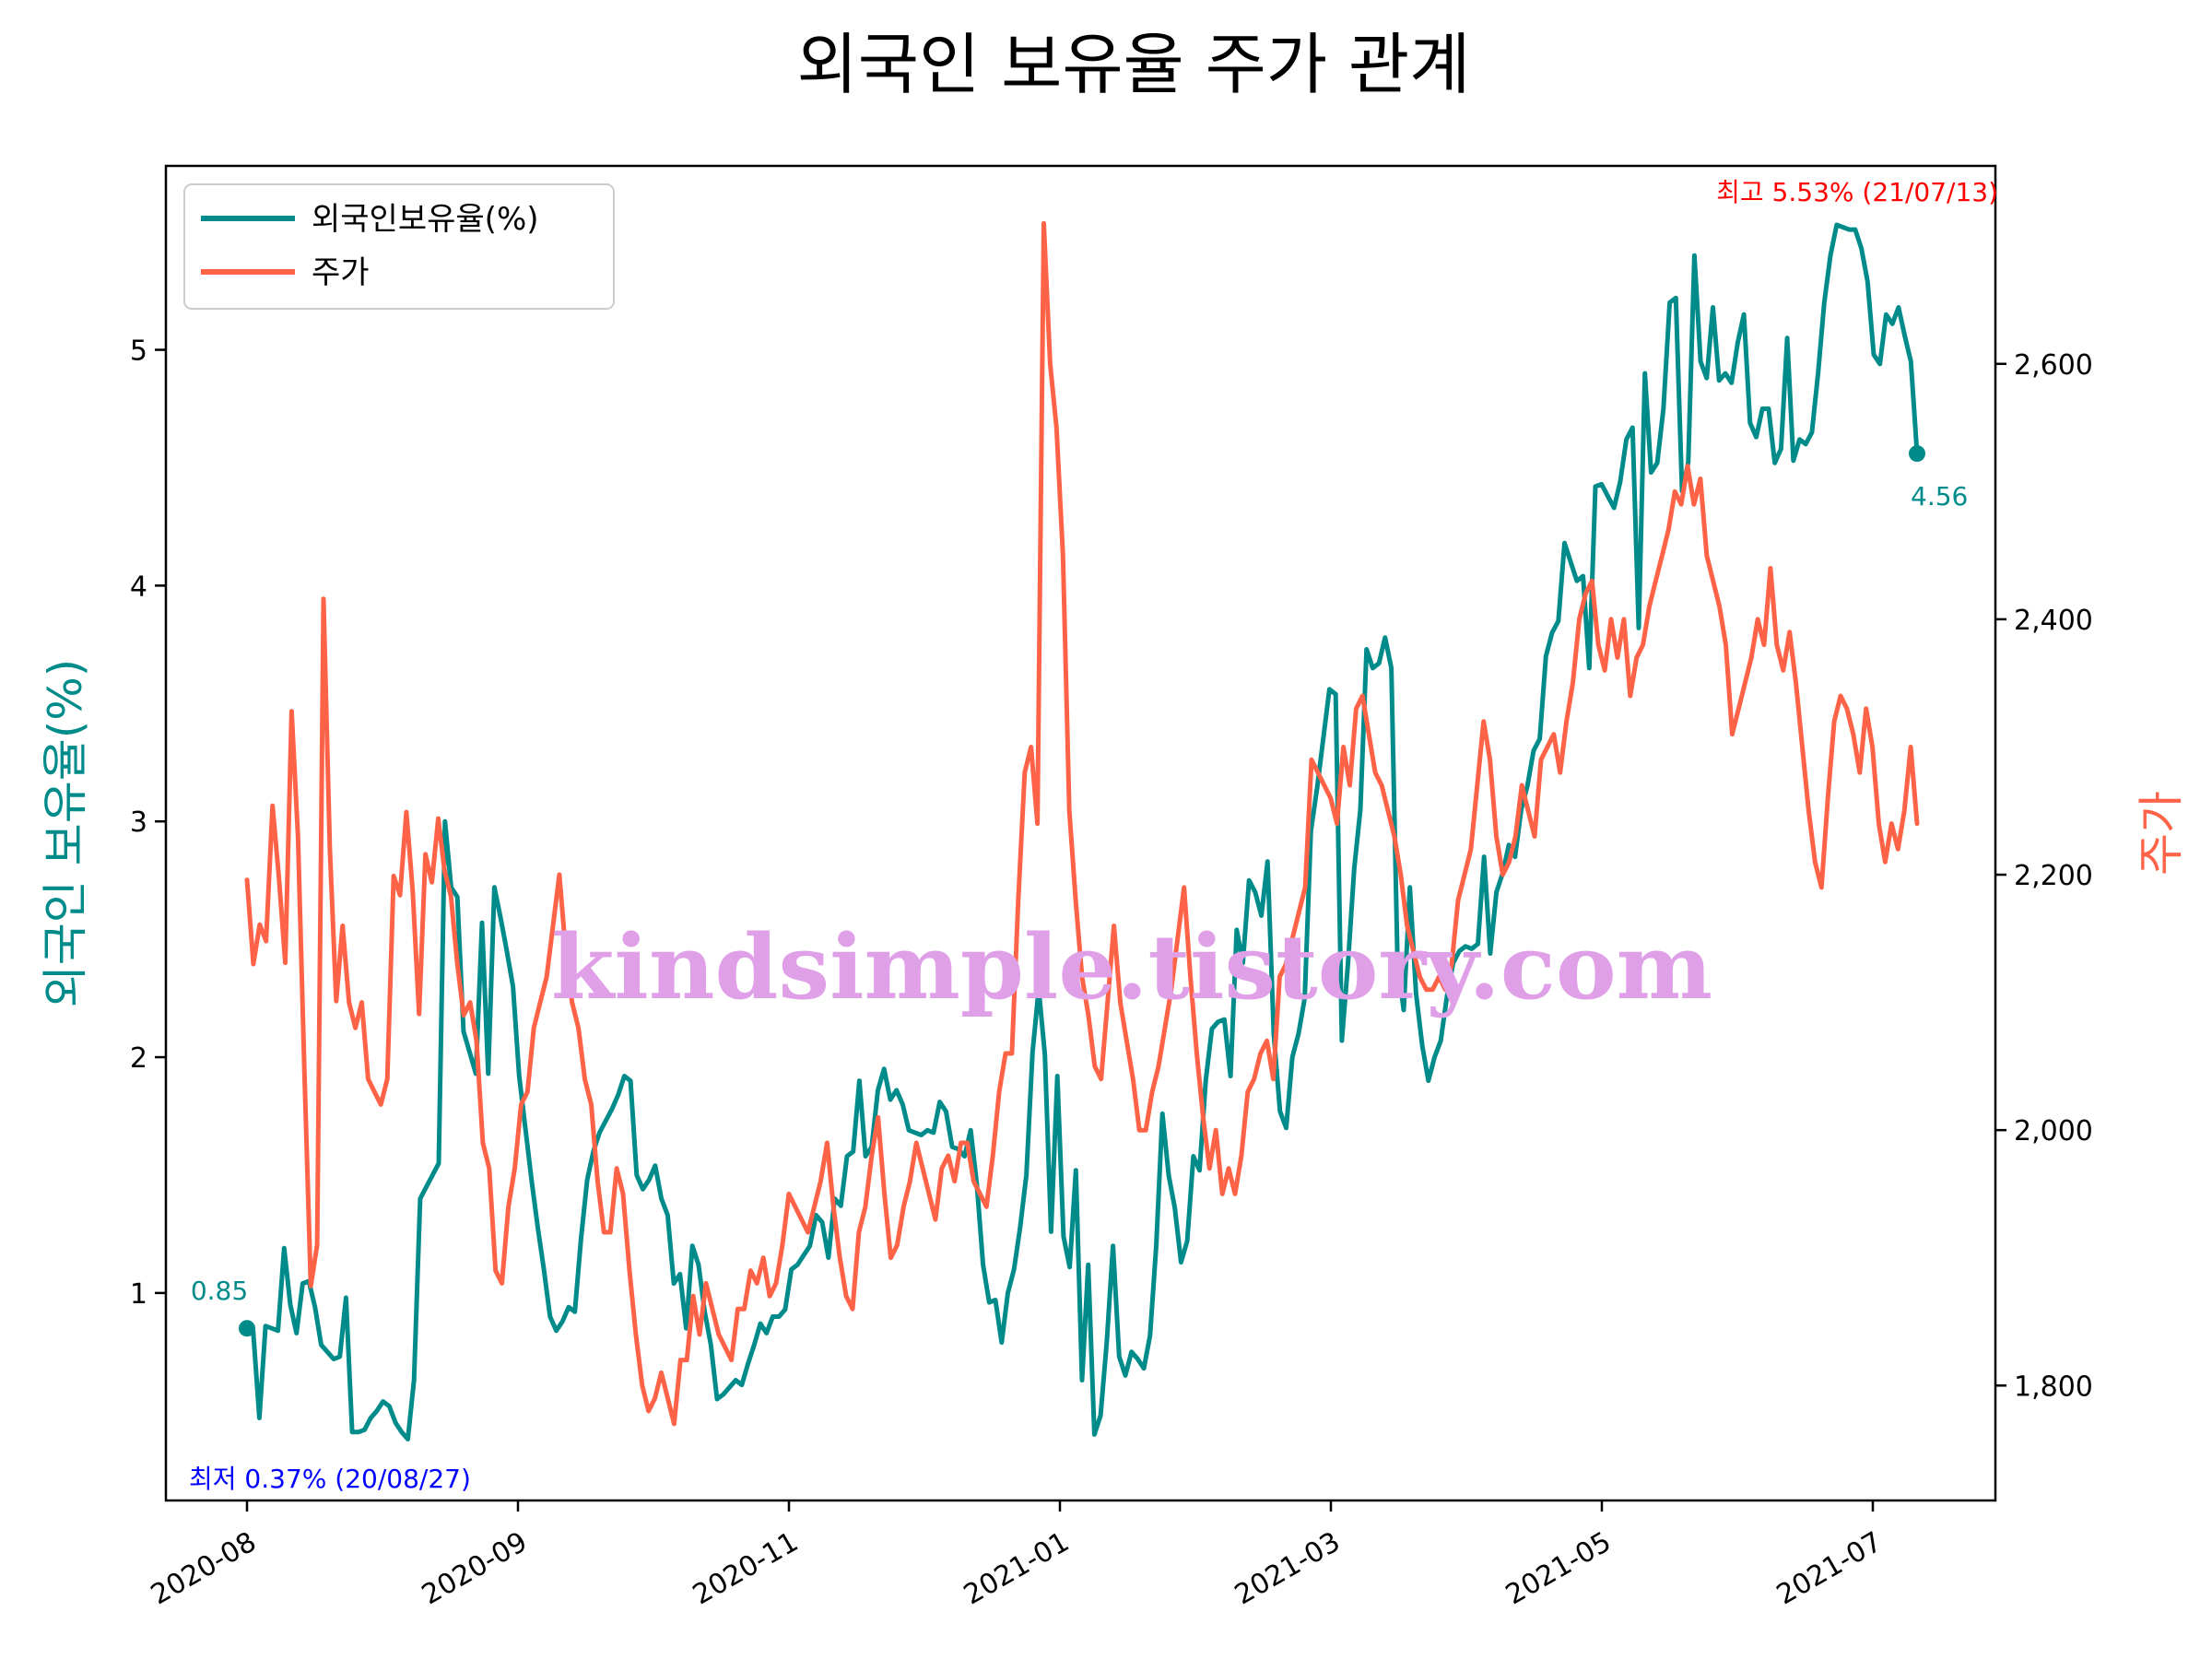 This screenshot has height=1659, width=2212. Describe the element at coordinates (2053, 1131) in the screenshot. I see `right-tick-label: 2,000` at that location.